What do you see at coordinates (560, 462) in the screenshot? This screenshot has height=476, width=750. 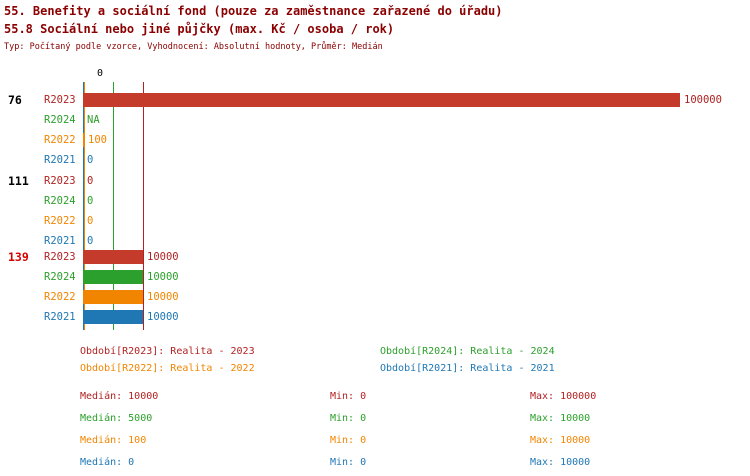 I see `stat-max-R2021: Max: 10000` at bounding box center [560, 462].